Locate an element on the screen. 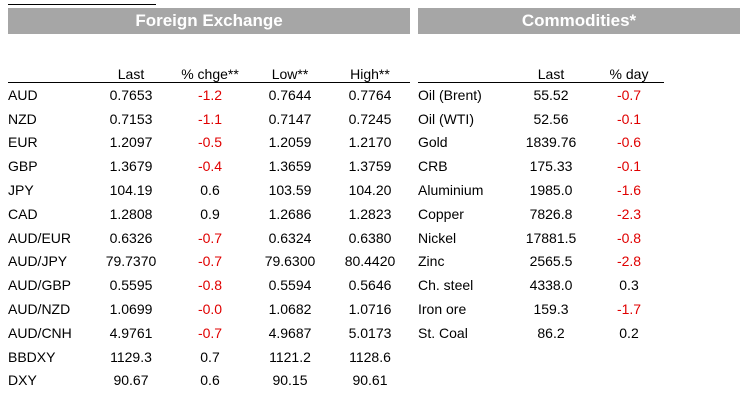 The image size is (748, 405). fx-row-chg: -0.8 is located at coordinates (210, 285).